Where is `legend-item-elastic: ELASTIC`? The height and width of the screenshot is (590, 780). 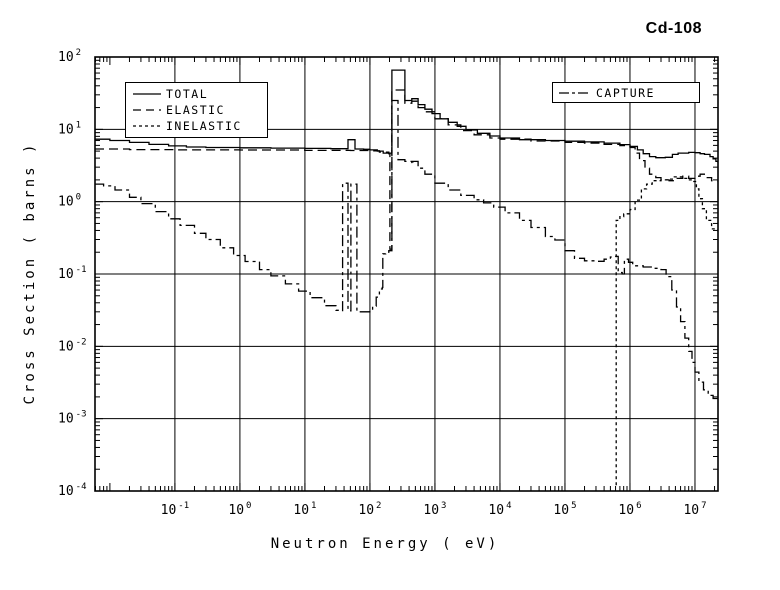
legend-item-elastic: ELASTIC is located at coordinates (199, 110).